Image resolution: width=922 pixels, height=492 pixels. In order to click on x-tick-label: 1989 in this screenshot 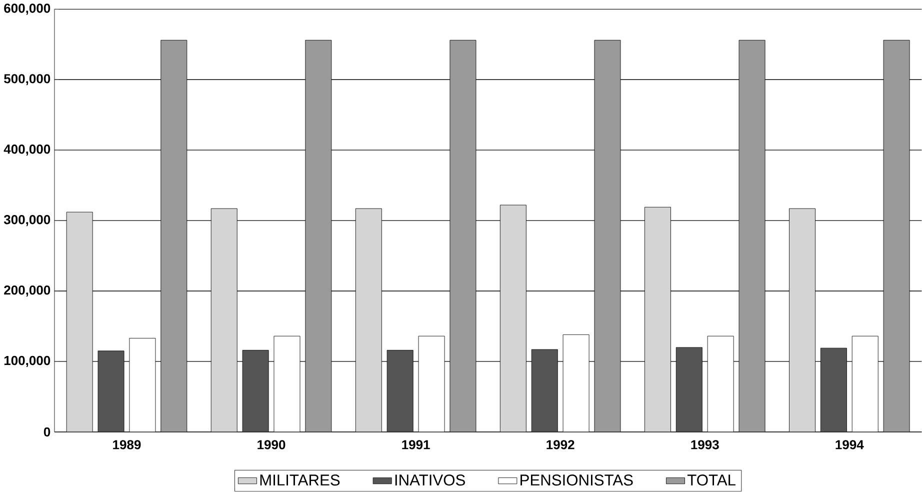, I will do `click(127, 445)`.